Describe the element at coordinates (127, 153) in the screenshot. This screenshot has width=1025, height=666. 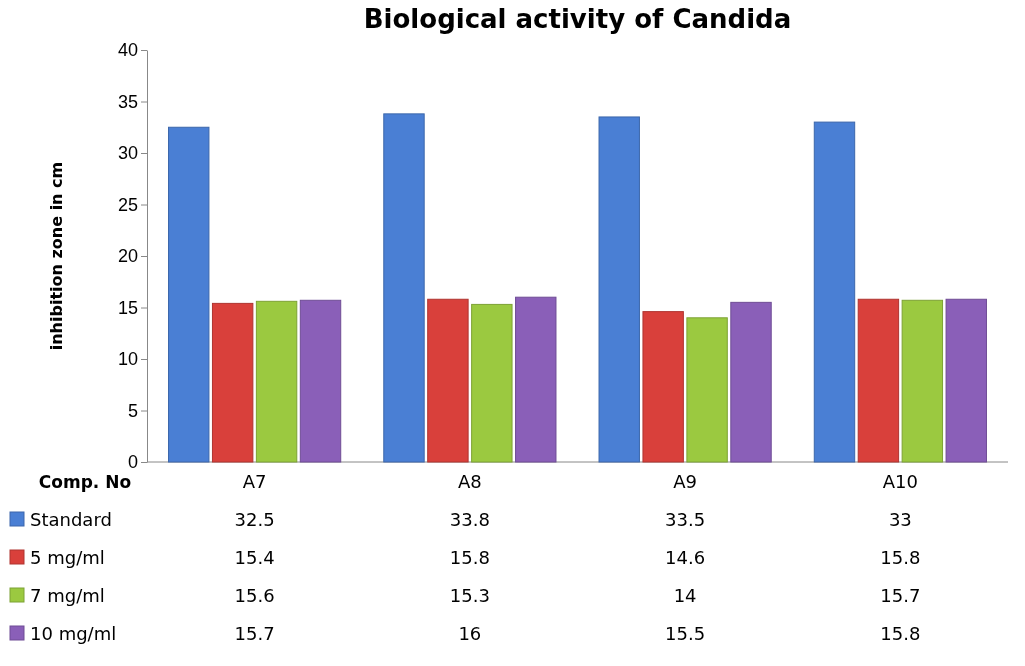
I see `y-tick-label: 30` at that location.